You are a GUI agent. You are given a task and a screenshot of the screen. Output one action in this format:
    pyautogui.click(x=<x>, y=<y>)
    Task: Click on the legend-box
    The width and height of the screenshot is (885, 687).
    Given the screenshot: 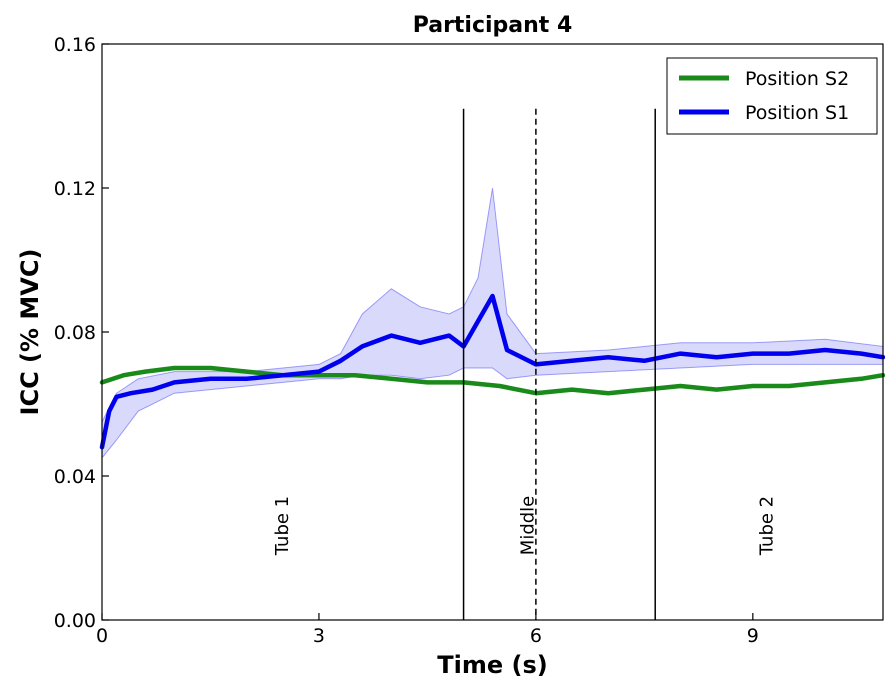 What is the action you would take?
    pyautogui.click(x=772, y=96)
    